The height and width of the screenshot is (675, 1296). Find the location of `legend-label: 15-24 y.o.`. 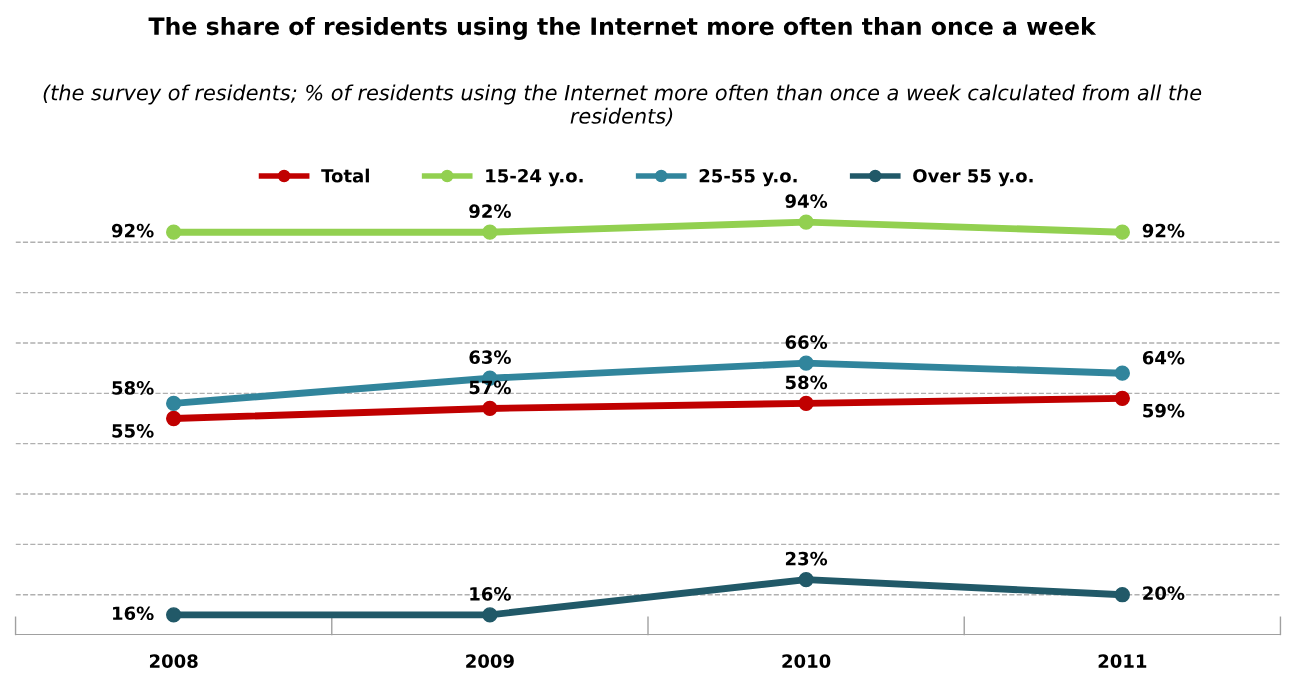

legend-label: 15-24 y.o. is located at coordinates (534, 177).